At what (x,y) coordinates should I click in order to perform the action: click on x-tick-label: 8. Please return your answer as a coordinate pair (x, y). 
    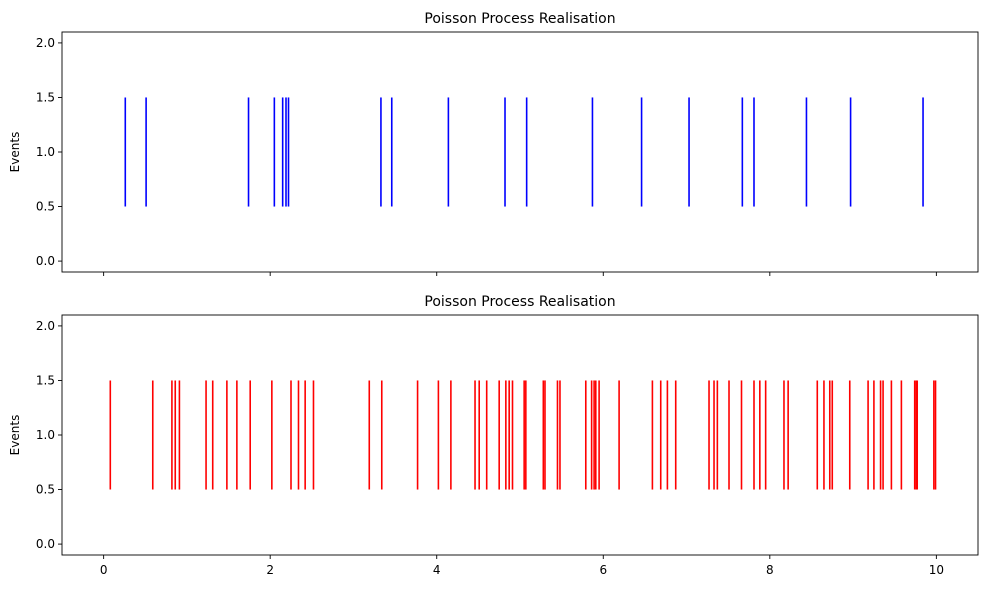
    Looking at the image, I should click on (770, 570).